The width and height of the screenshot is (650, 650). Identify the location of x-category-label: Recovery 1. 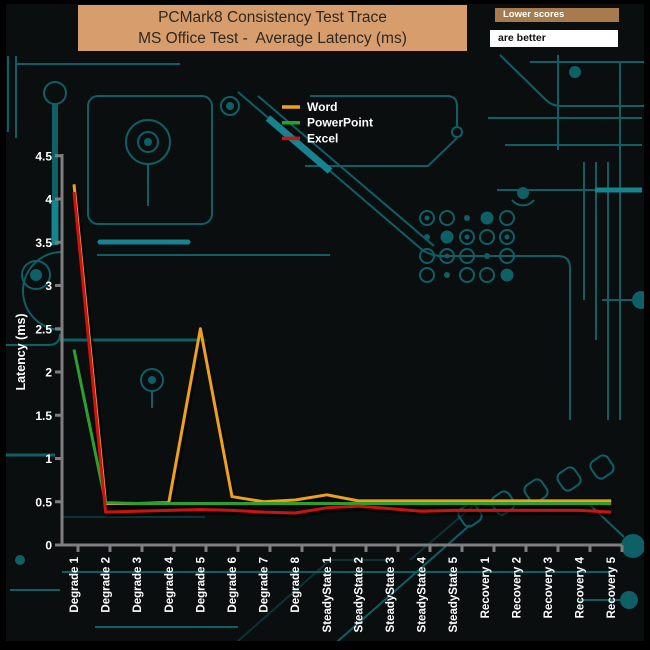
(486, 587).